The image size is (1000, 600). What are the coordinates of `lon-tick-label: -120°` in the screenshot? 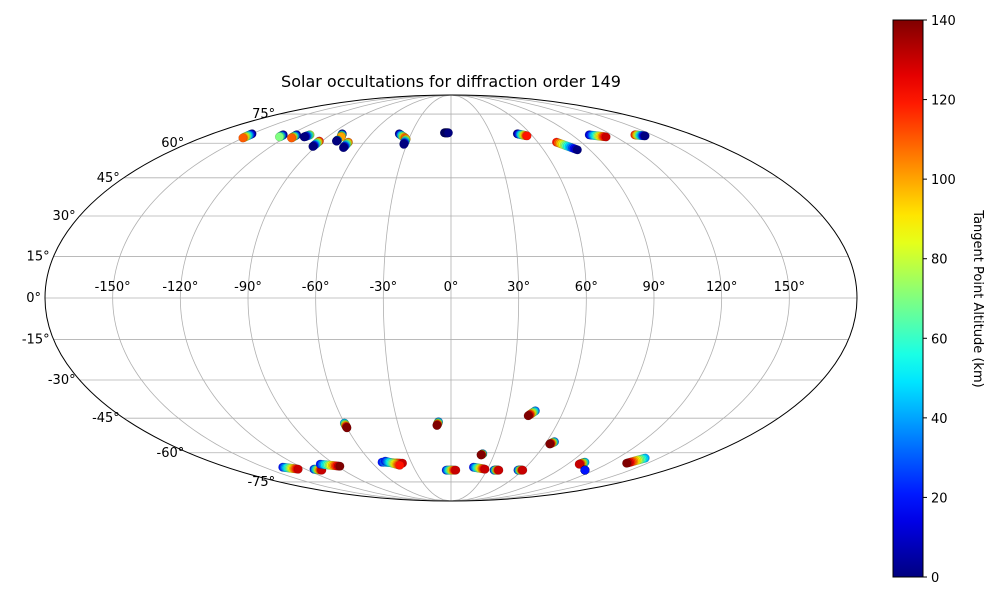 It's located at (180, 287).